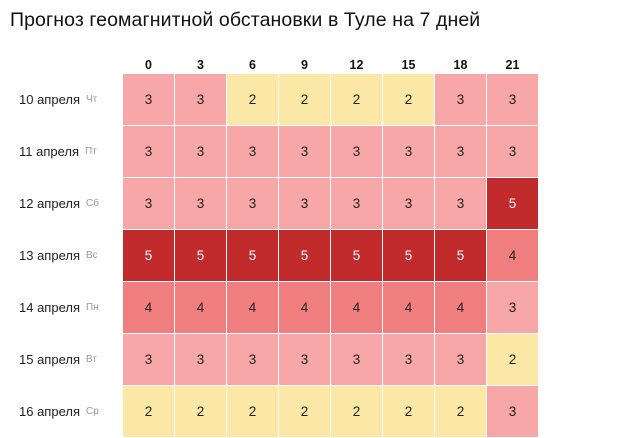  Describe the element at coordinates (200, 65) in the screenshot. I see `hour-header: 3` at that location.